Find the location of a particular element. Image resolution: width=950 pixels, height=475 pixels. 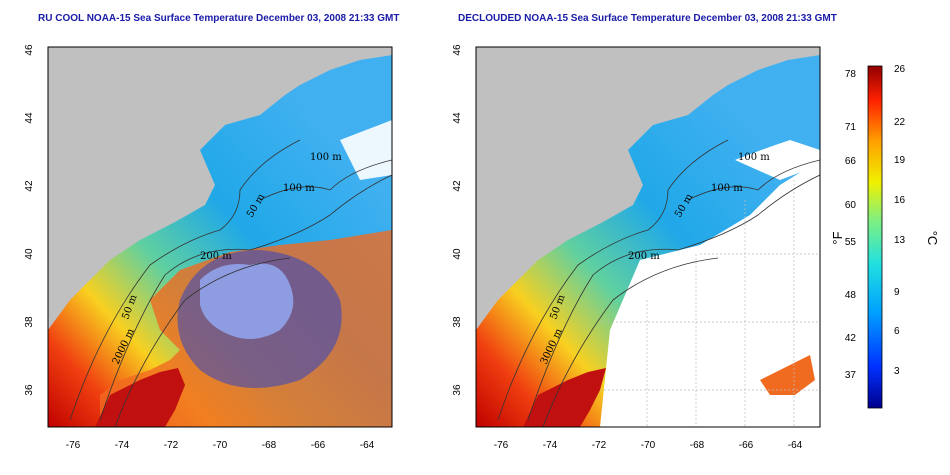

right-lon-axis: -76 -74 -72 -70 -68 -66 -64 is located at coordinates (648, 445).